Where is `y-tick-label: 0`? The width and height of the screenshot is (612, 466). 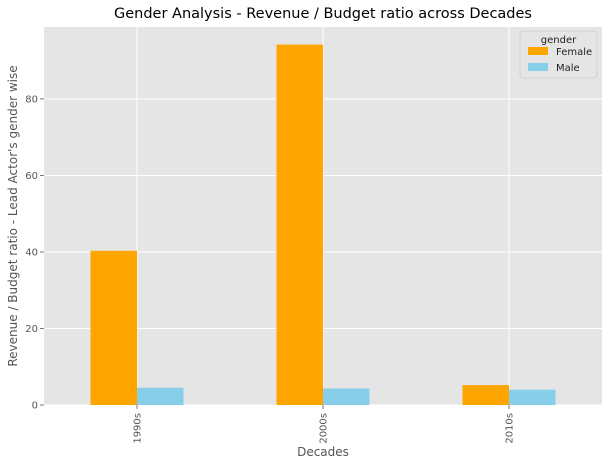
y-tick-label: 0 is located at coordinates (35, 406).